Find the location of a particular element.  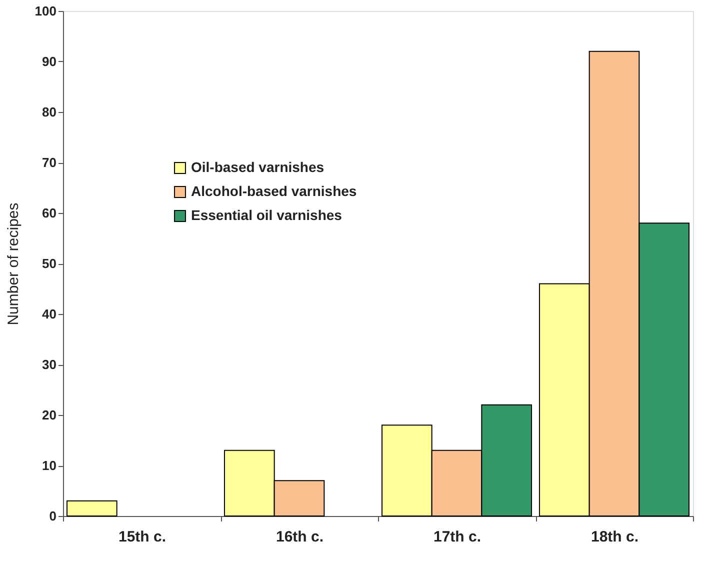

x-tick-label: 15th c. is located at coordinates (142, 537).